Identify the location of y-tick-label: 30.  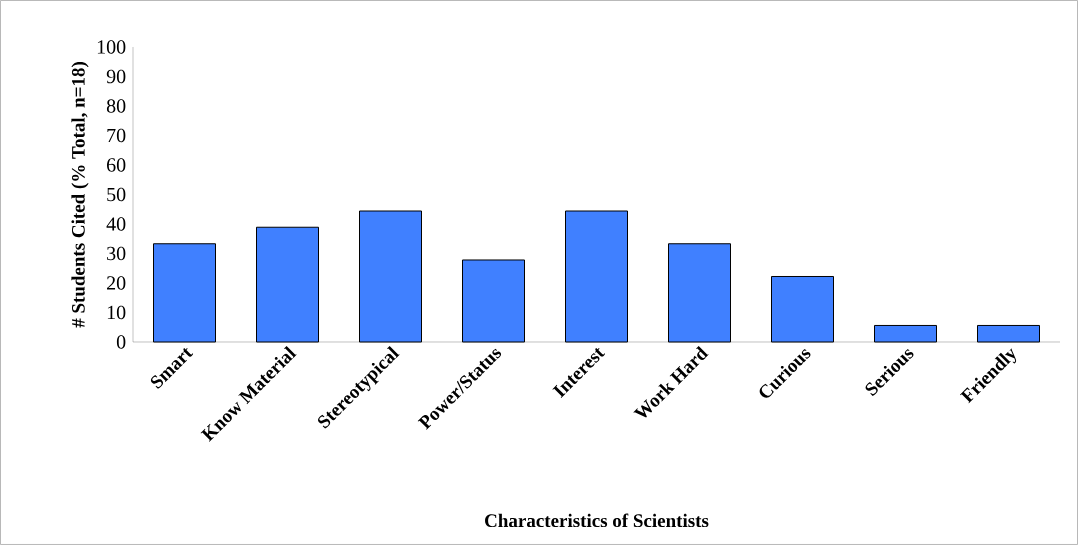
(116, 253).